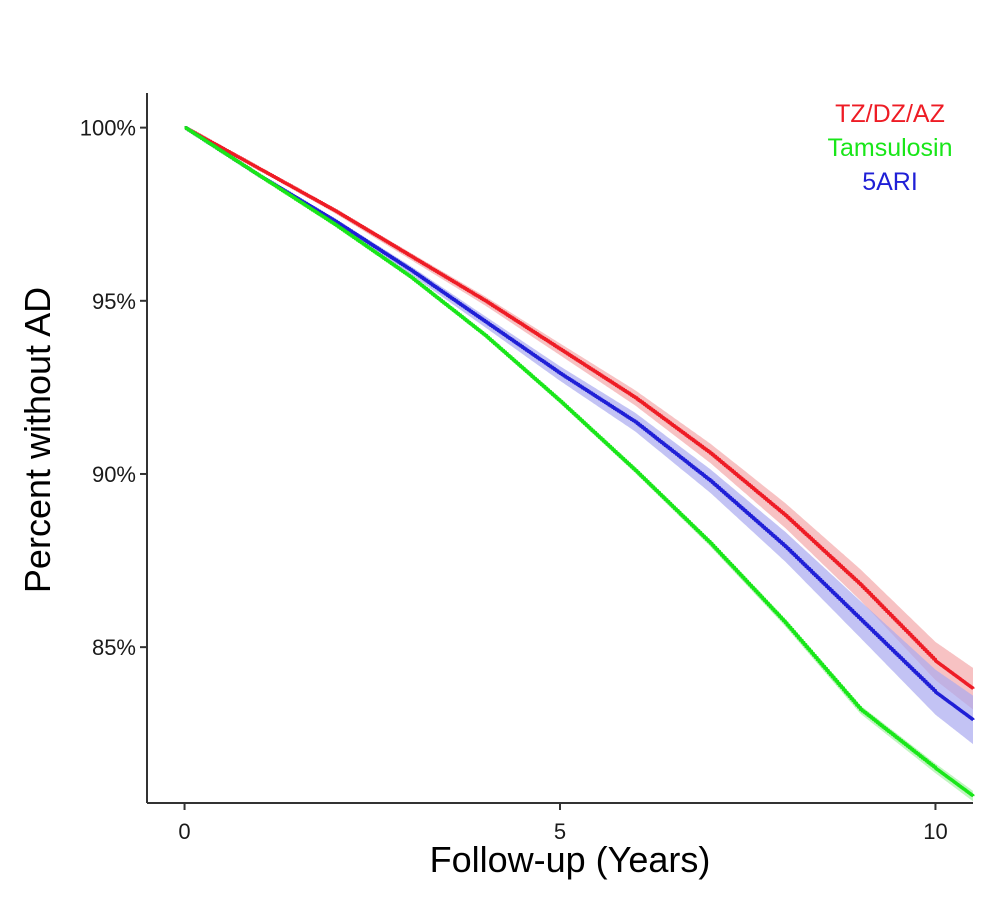  Describe the element at coordinates (890, 182) in the screenshot. I see `legend-label-5ari: 5ARI` at that location.